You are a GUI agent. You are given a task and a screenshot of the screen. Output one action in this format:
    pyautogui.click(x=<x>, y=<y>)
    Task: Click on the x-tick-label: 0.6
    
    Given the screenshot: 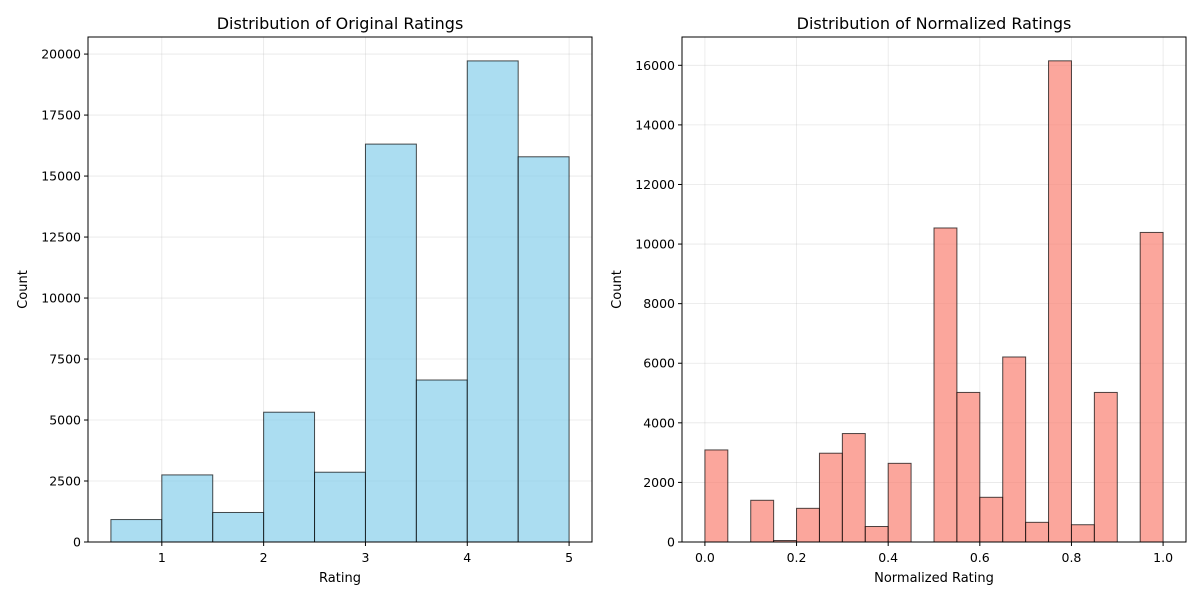 What is the action you would take?
    pyautogui.click(x=980, y=557)
    